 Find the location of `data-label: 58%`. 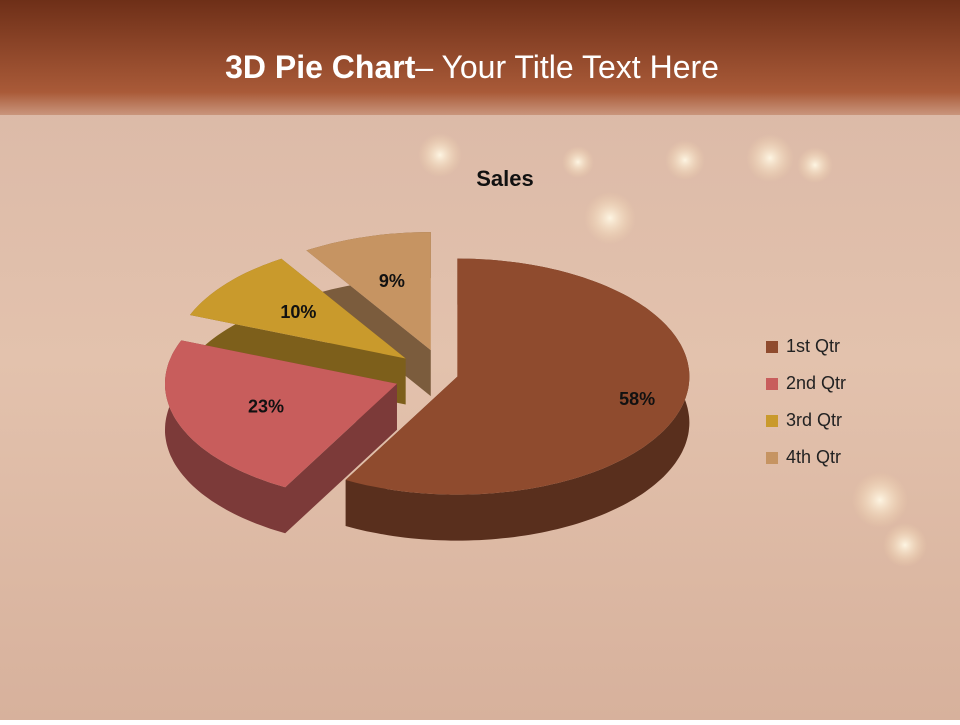

data-label: 58% is located at coordinates (637, 399).